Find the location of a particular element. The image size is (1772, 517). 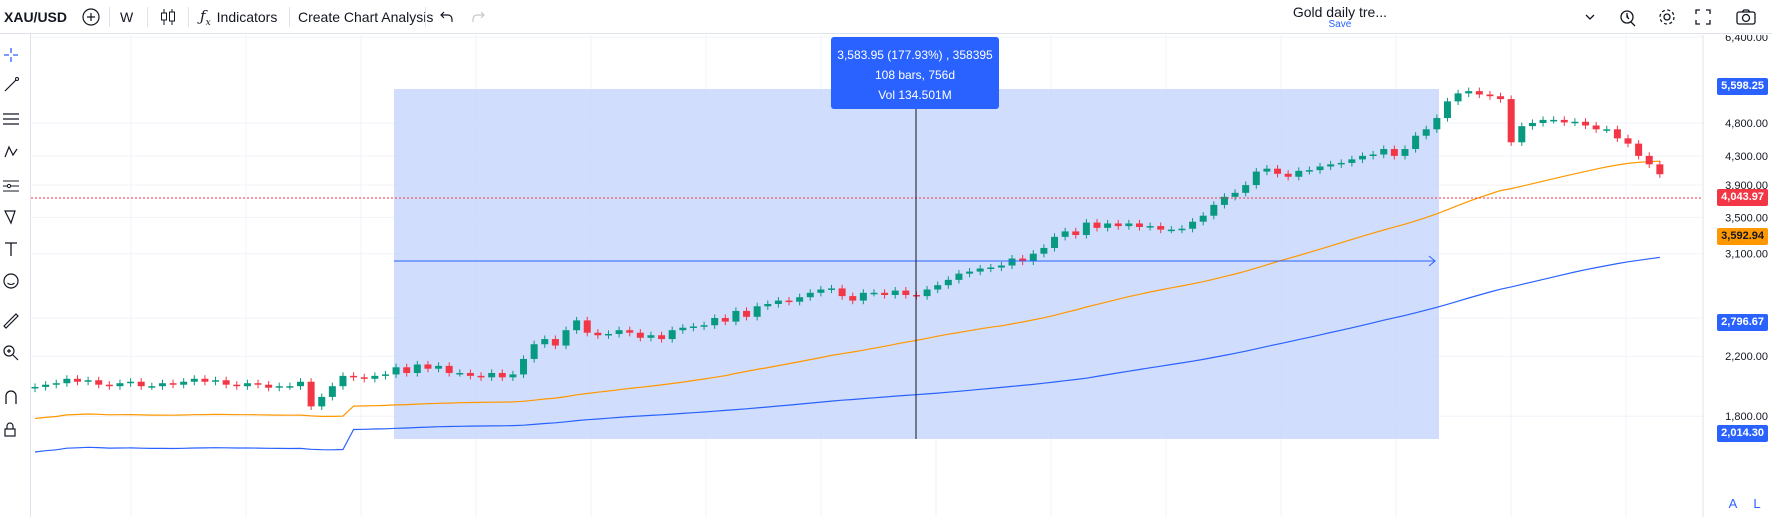

interval-button: W is located at coordinates (127, 17).